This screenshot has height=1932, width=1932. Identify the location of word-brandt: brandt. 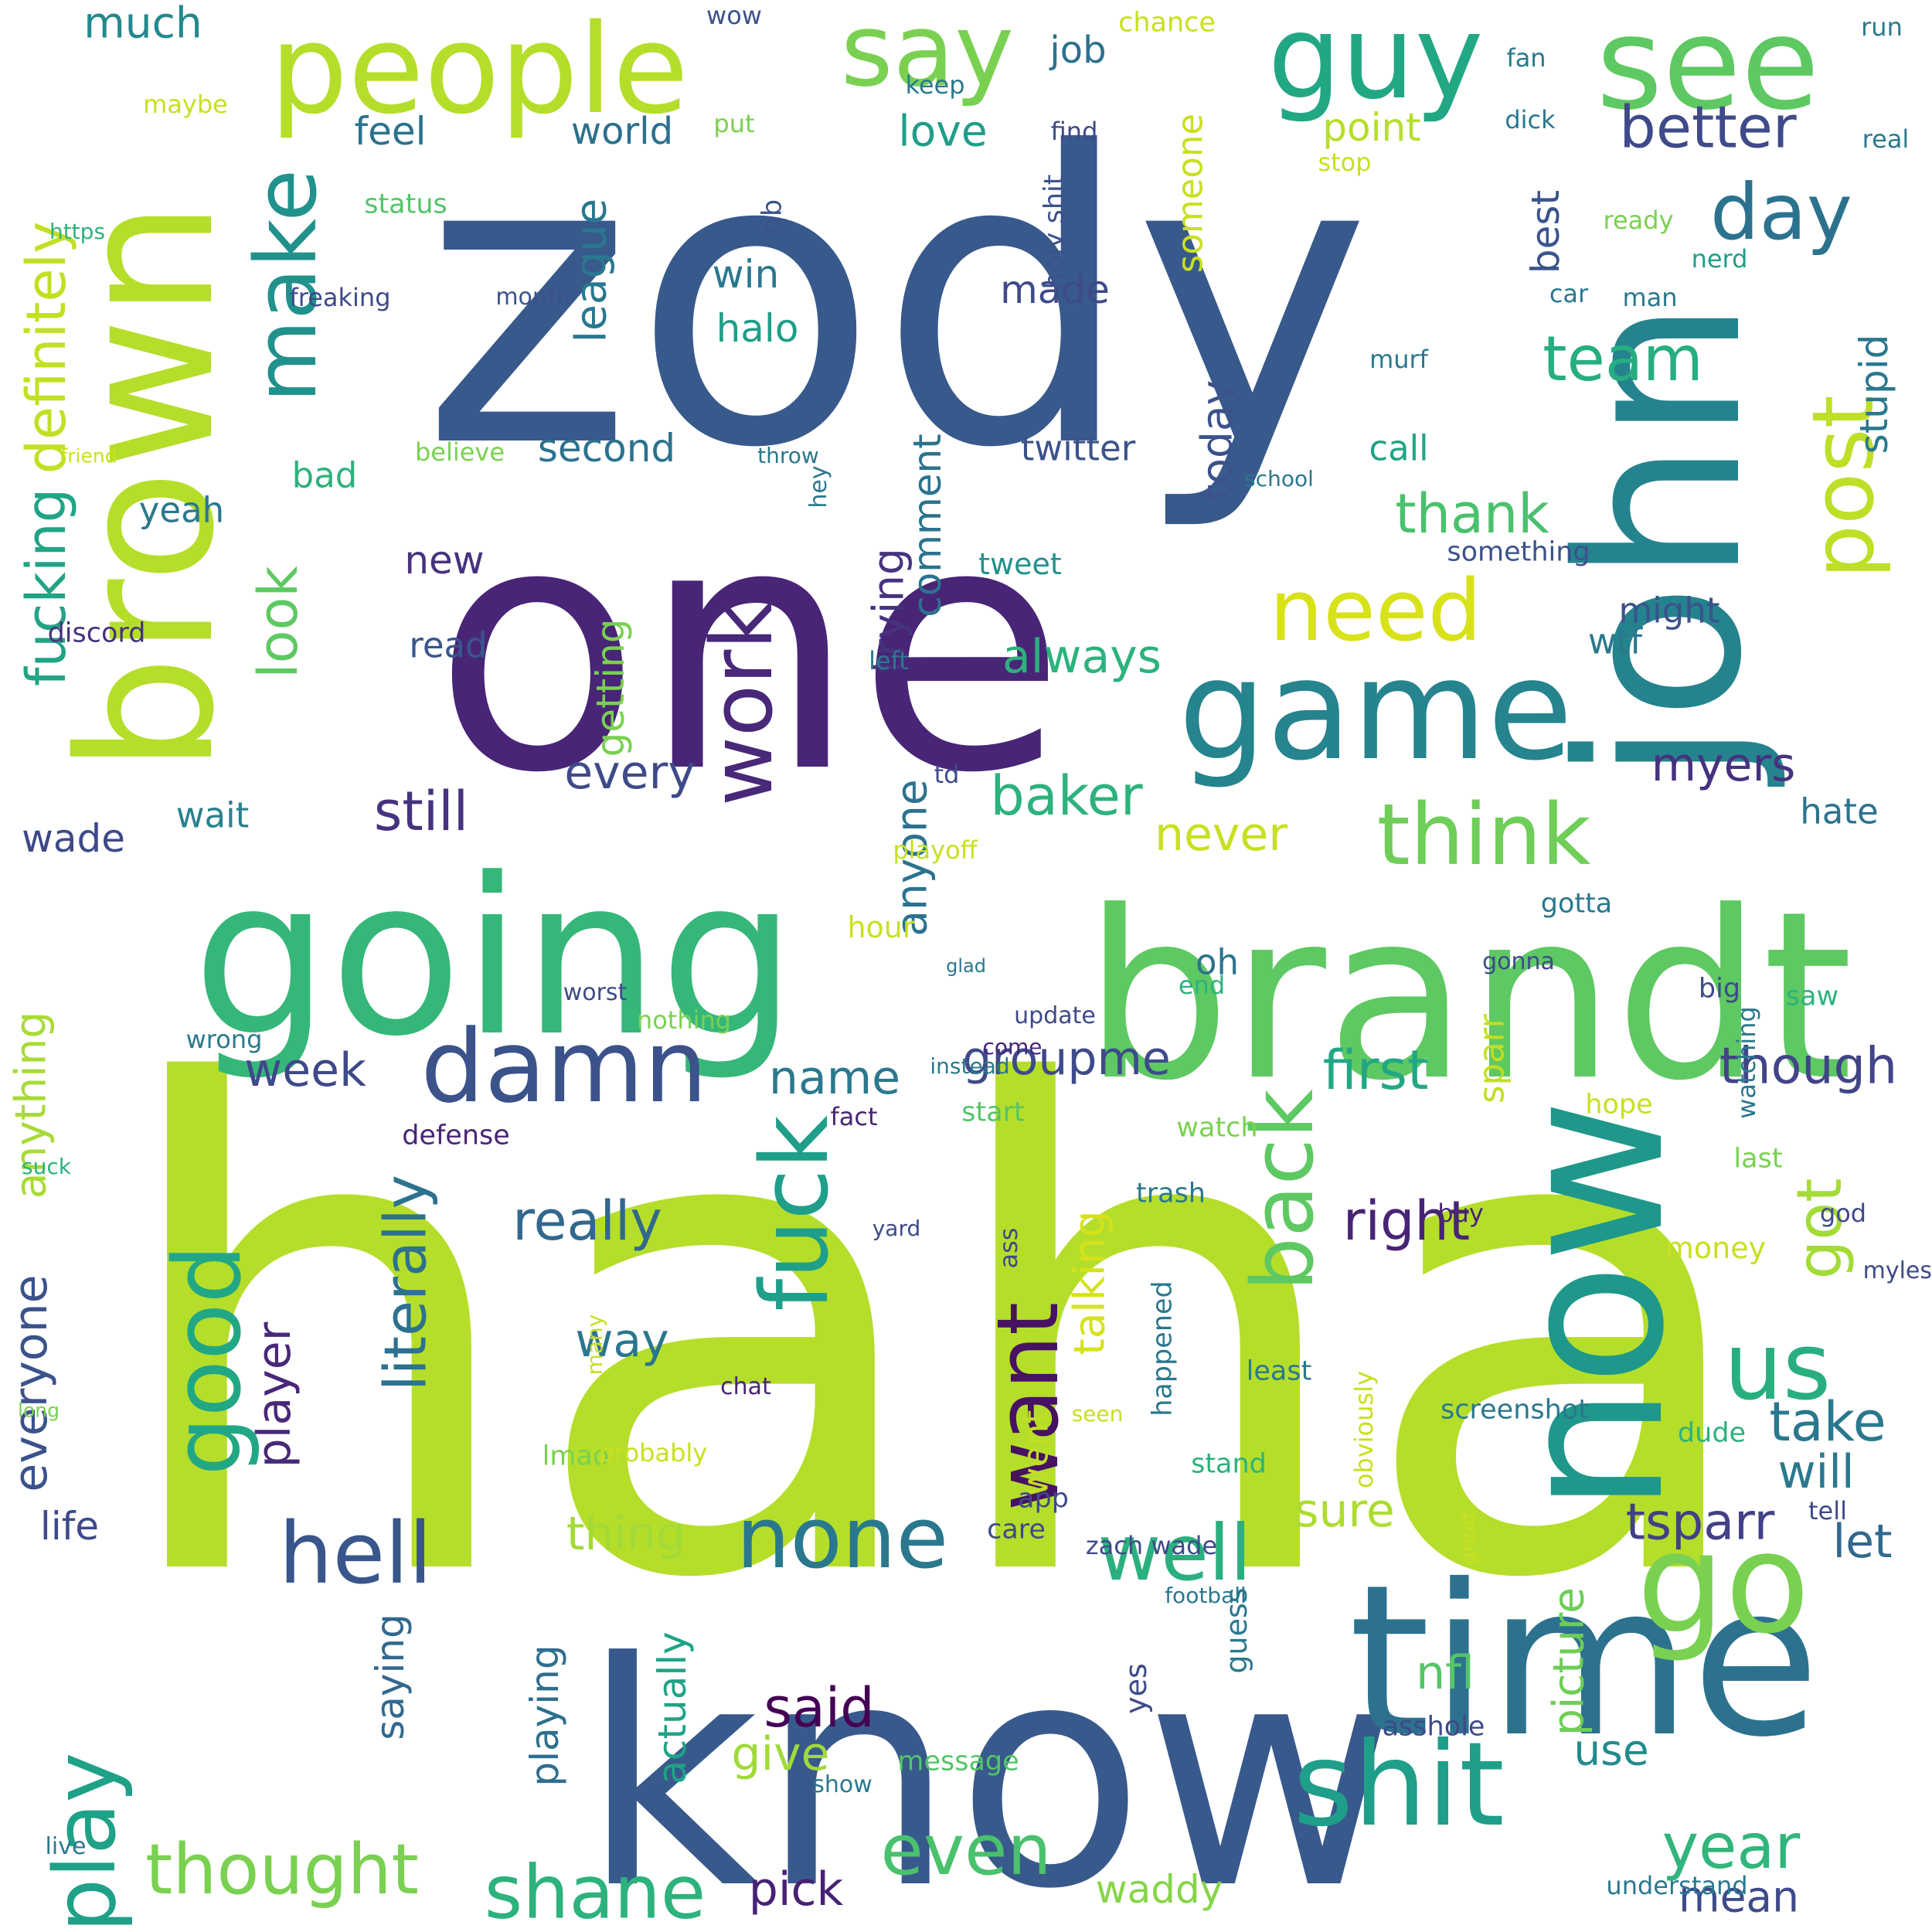
(1468, 997).